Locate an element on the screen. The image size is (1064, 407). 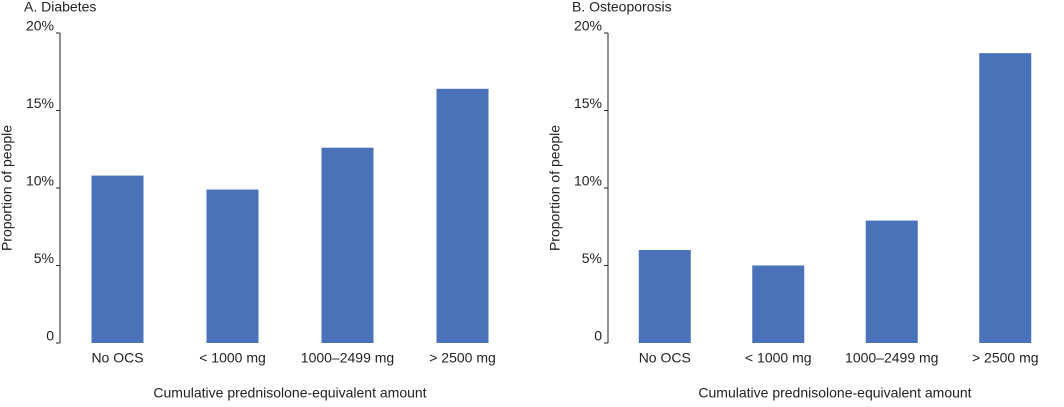
chart-title: A. Diabetes is located at coordinates (60, 7).